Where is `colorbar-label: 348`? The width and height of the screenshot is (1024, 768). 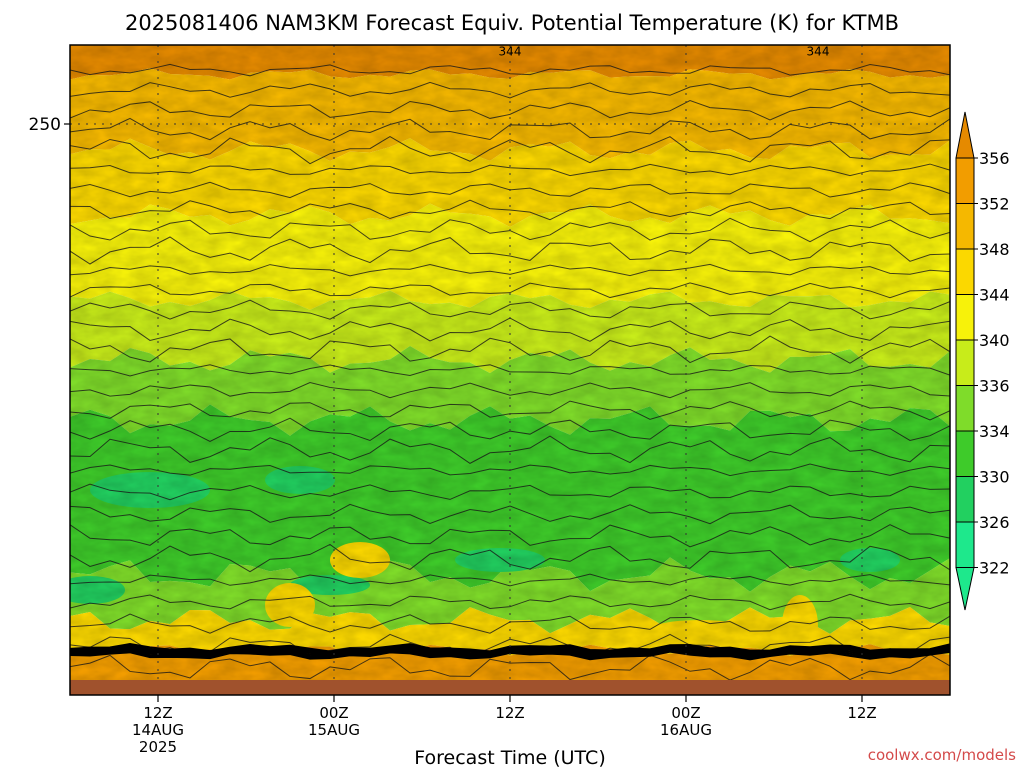
colorbar-label: 348 is located at coordinates (994, 249).